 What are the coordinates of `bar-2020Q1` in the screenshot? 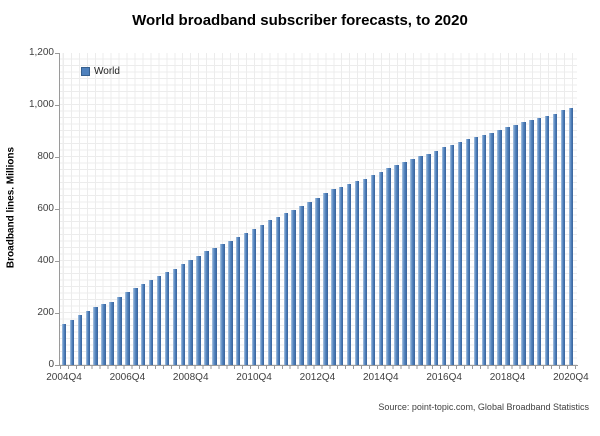 It's located at (547, 240).